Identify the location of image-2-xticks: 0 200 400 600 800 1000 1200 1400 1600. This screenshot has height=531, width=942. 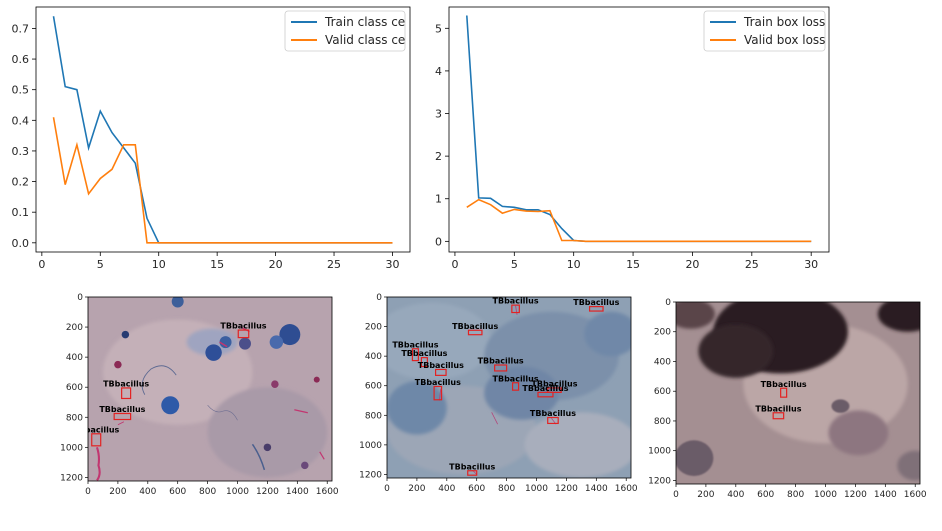
(511, 486).